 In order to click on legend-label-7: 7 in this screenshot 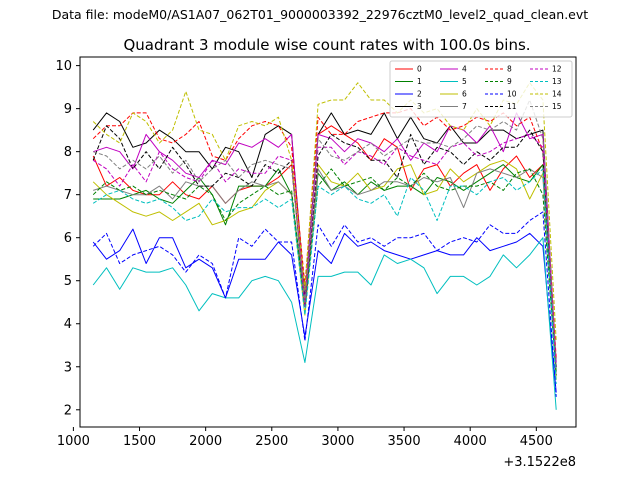, I will do `click(464, 106)`.